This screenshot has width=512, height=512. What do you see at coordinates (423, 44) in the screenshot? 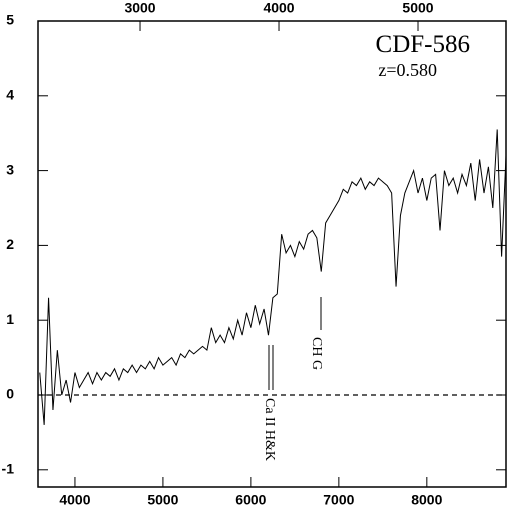
I see `object-name: CDF-586` at bounding box center [423, 44].